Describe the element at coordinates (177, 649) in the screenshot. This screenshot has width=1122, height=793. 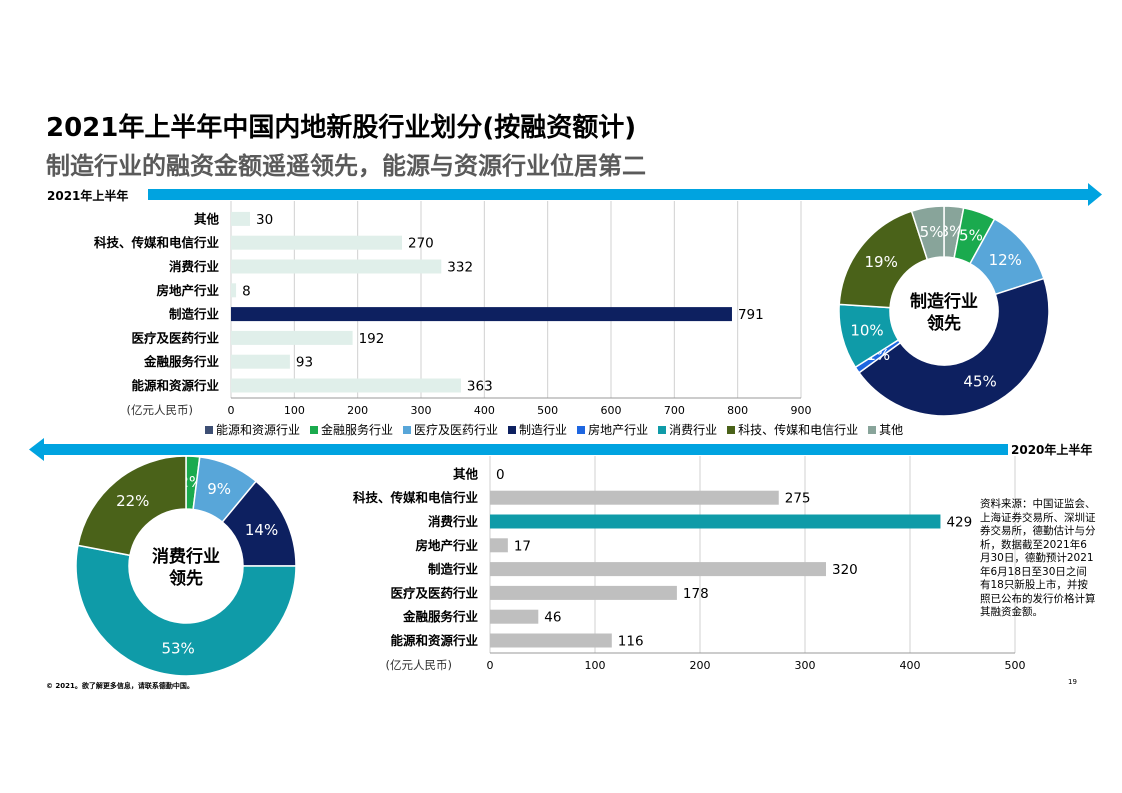
I see `slice-percent-label: 53%` at that location.